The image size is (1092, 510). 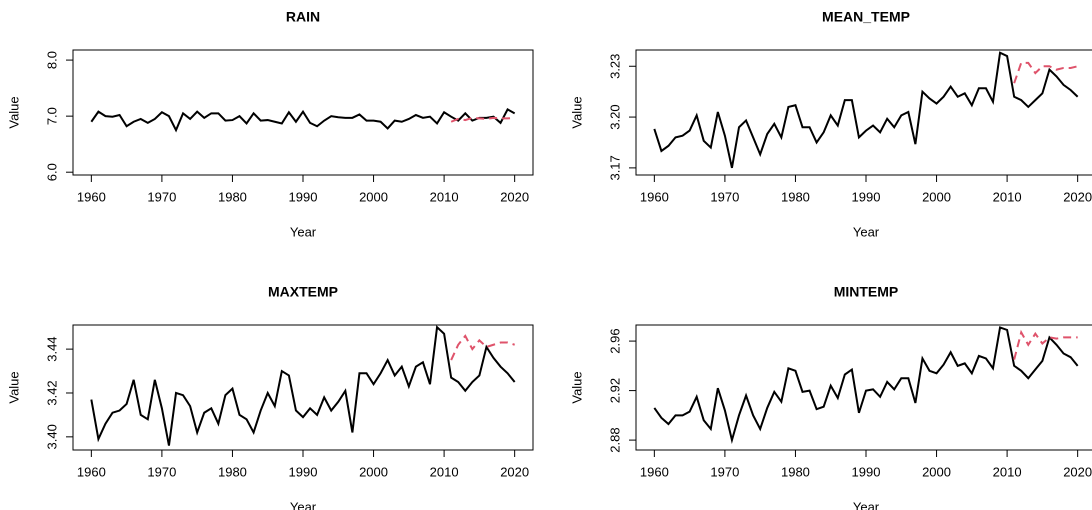 I want to click on y-tick-label: 8.0, so click(x=51, y=60).